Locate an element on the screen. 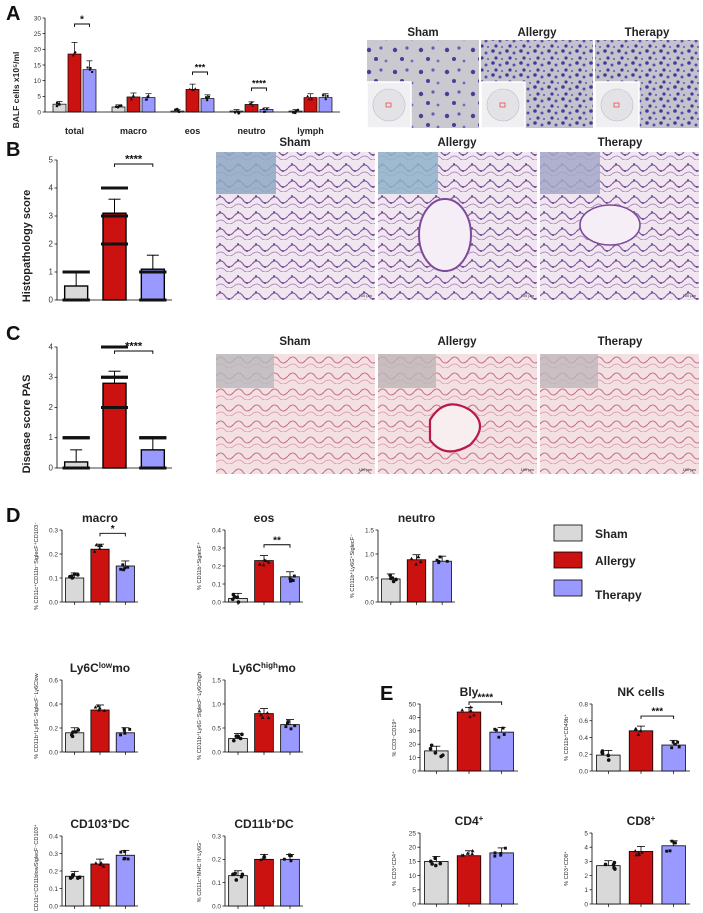 The width and height of the screenshot is (703, 913). bar-sham-neutro is located at coordinates (236, 111).